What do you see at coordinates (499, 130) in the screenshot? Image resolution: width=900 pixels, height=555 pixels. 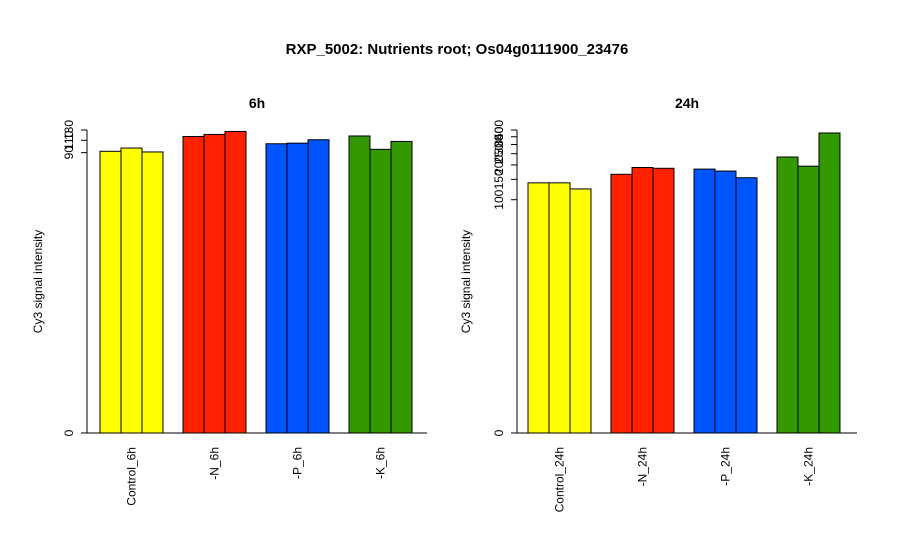 I see `y-tick-label: 400` at bounding box center [499, 130].